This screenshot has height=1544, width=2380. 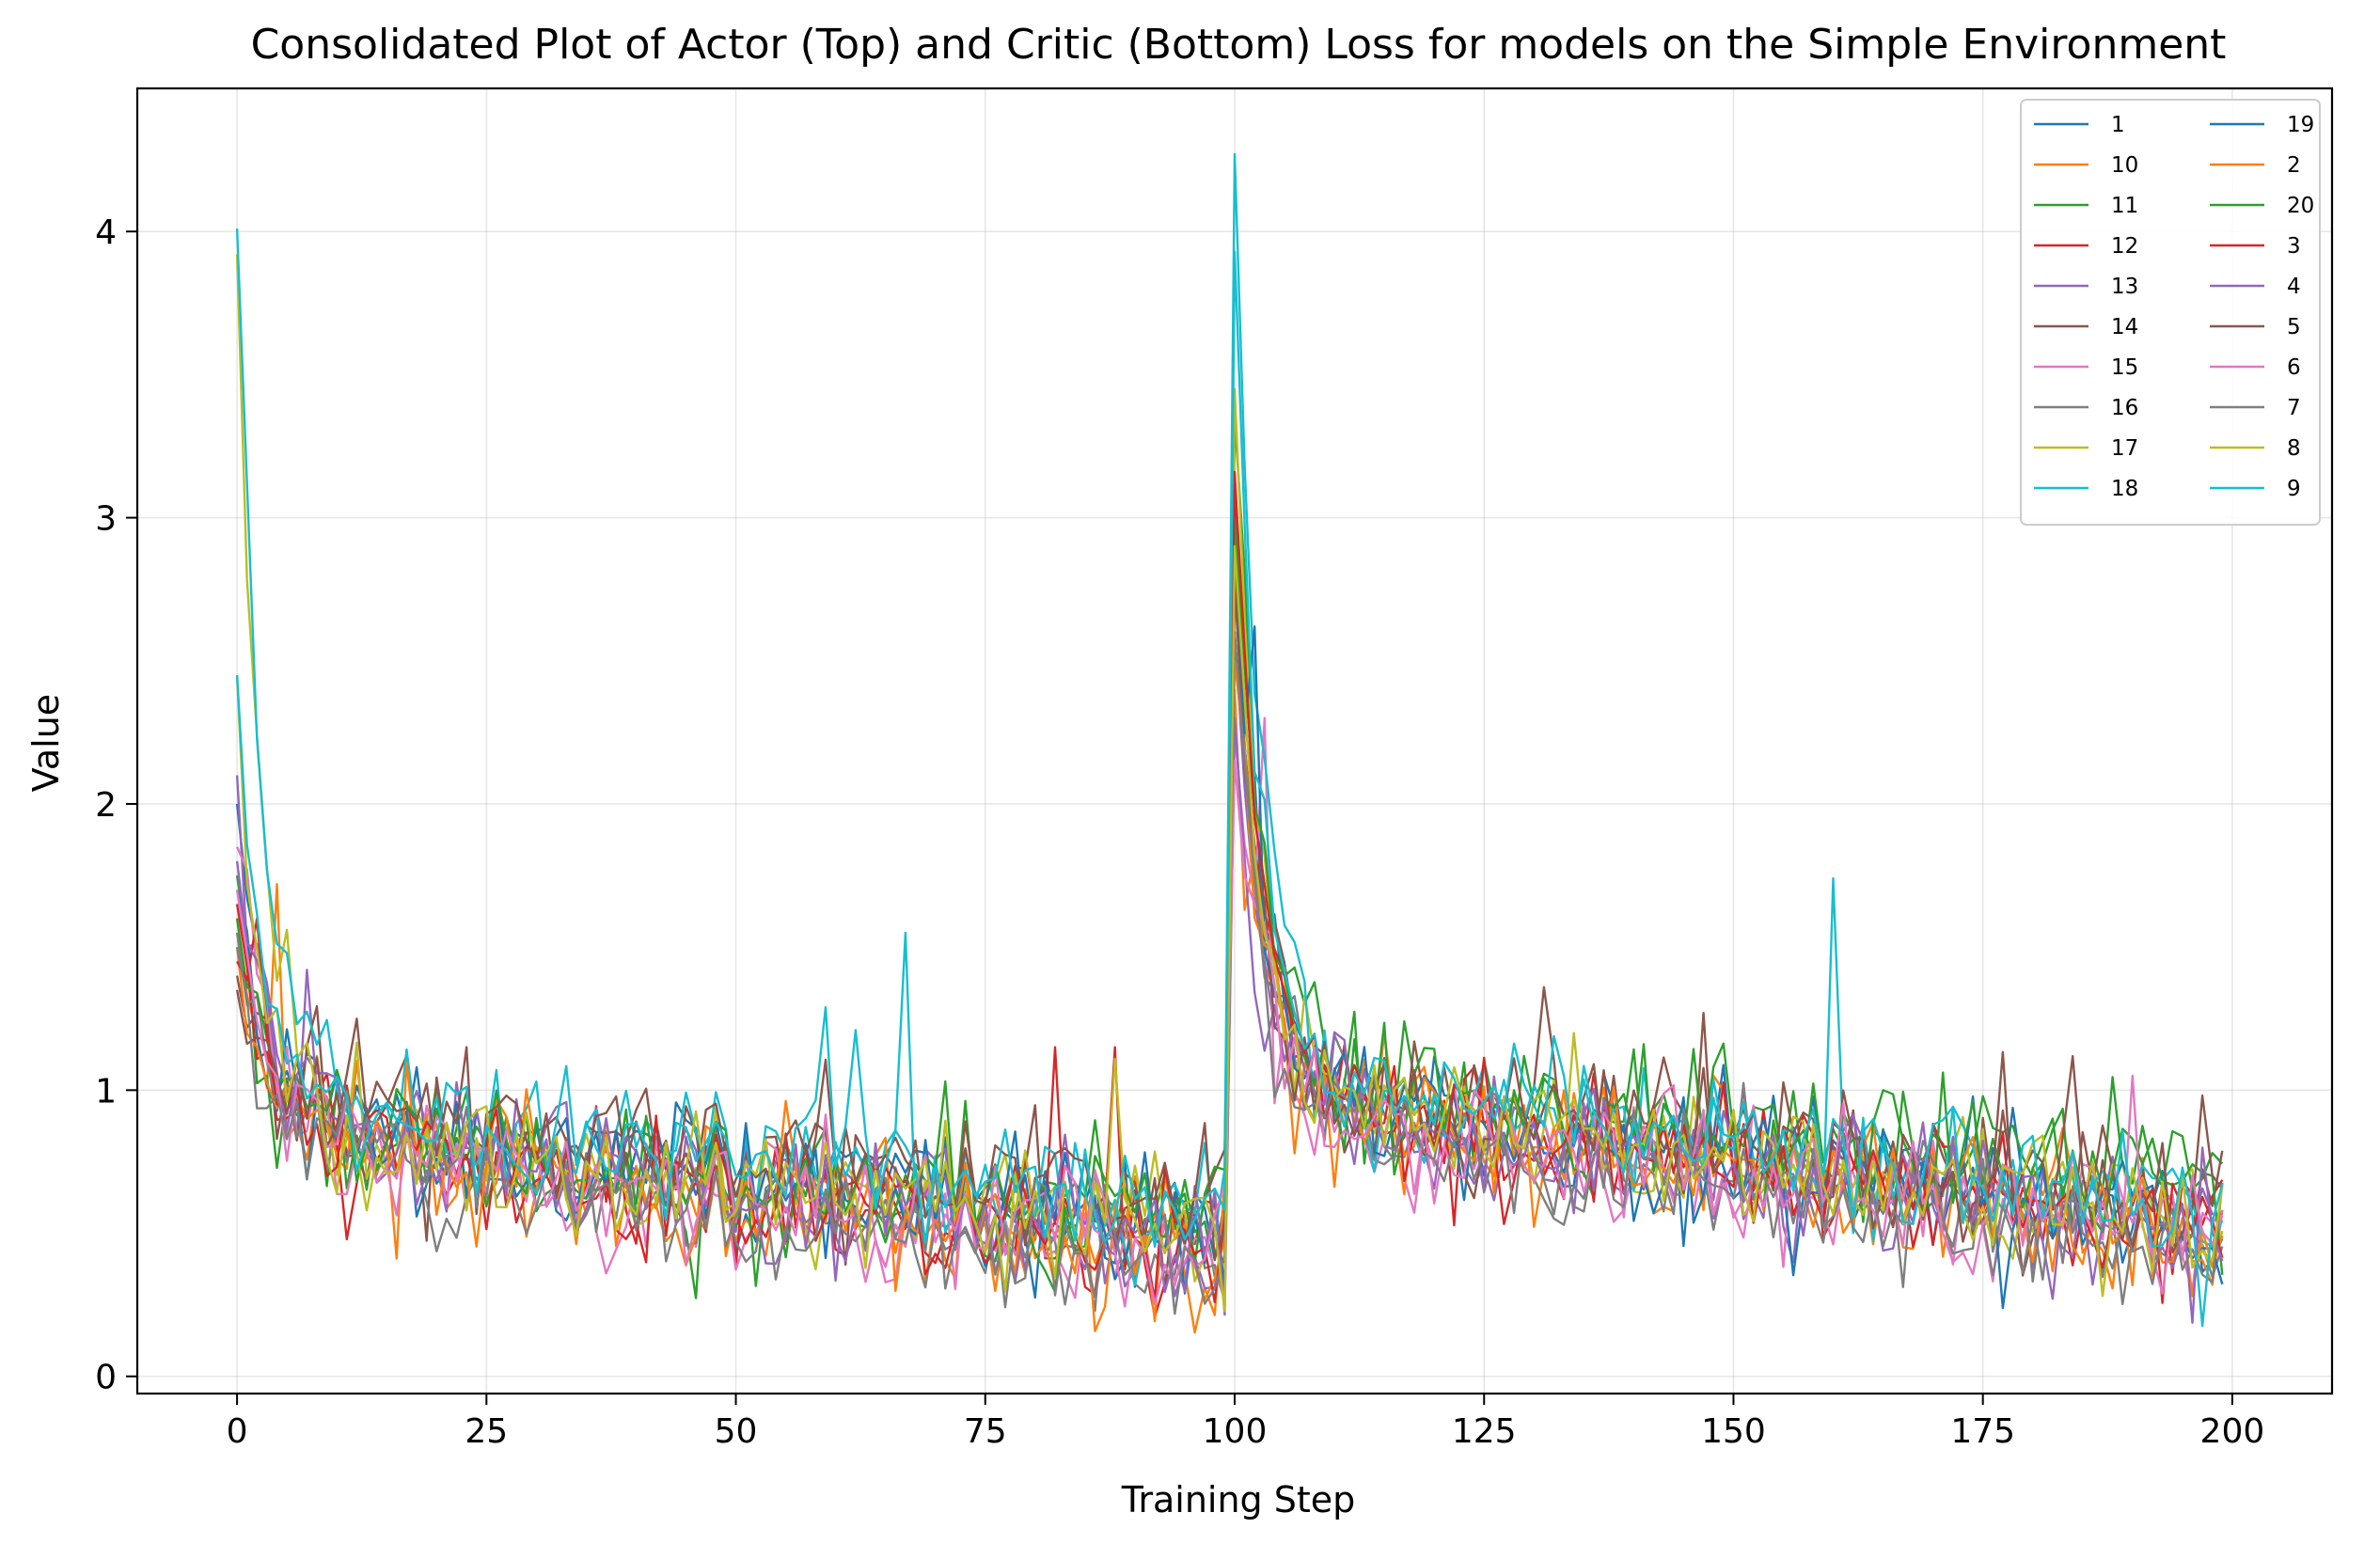 I want to click on x-tick-label: 75, so click(x=985, y=1431).